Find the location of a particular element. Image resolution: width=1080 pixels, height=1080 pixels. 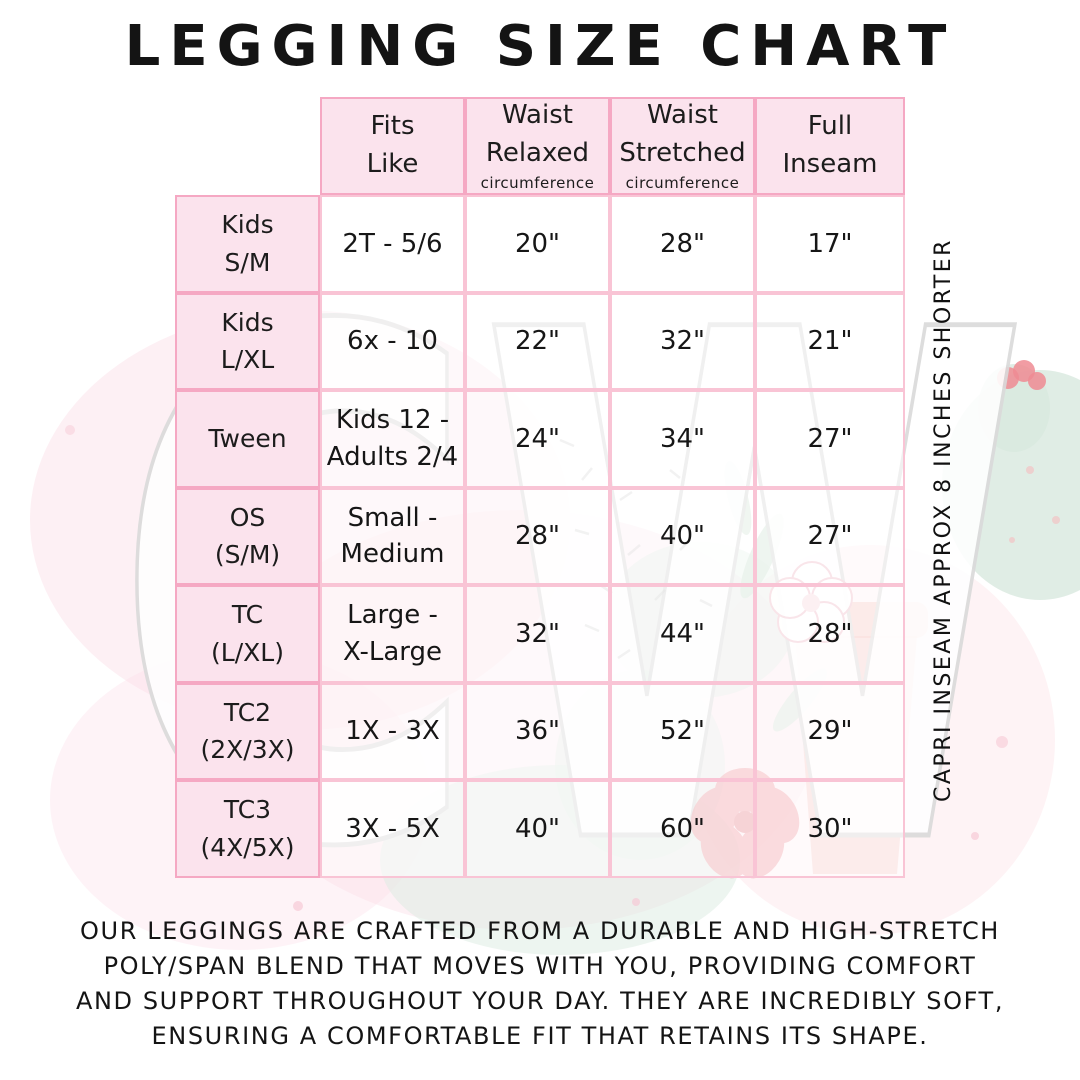

cell-waist-relaxed: 20" is located at coordinates (537, 244).